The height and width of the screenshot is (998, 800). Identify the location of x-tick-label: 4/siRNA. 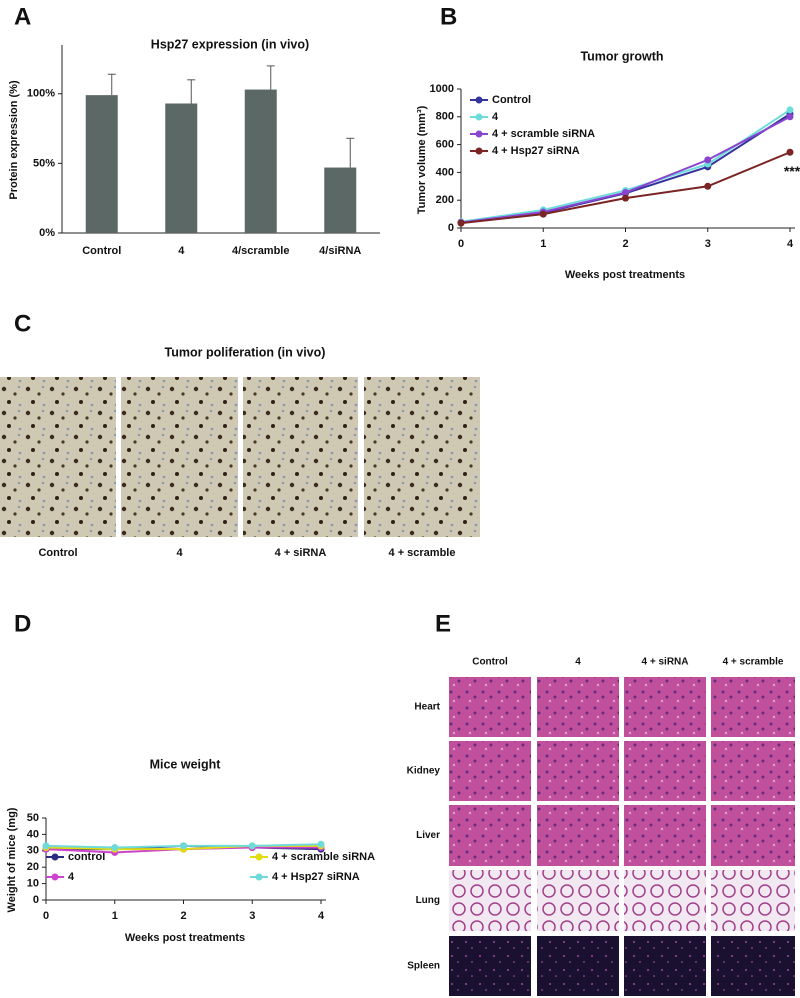
(340, 251).